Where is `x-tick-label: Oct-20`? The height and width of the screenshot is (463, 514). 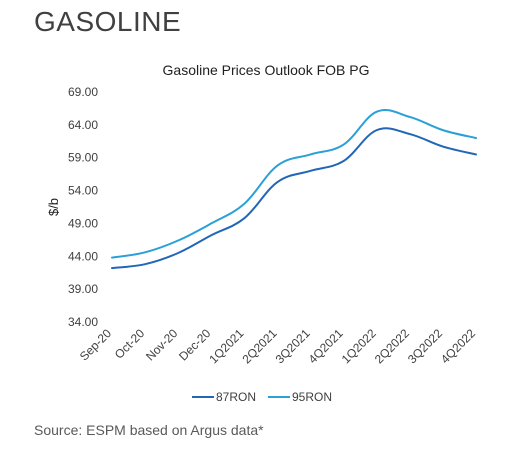
x-tick-label: Oct-20 is located at coordinates (130, 344).